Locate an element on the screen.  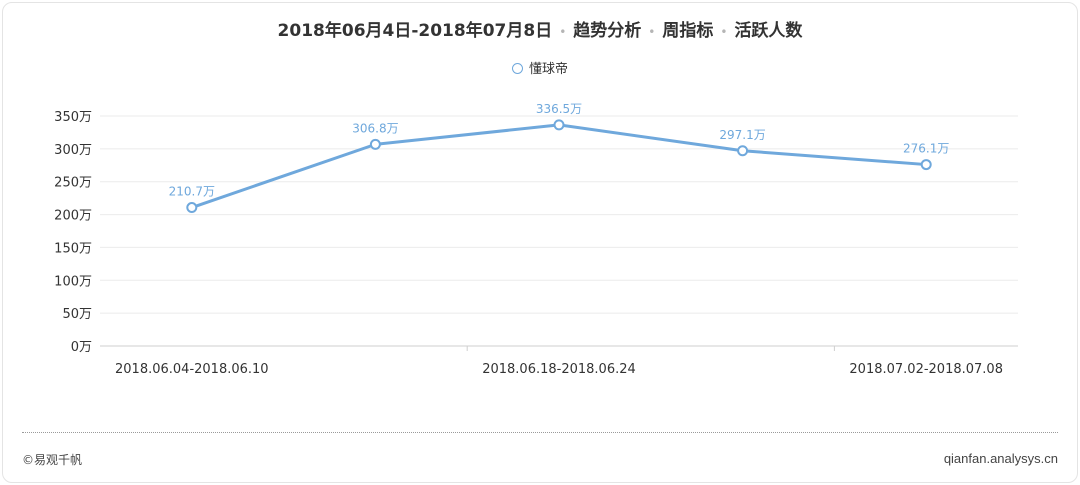
data-label: 297.1万 is located at coordinates (742, 135).